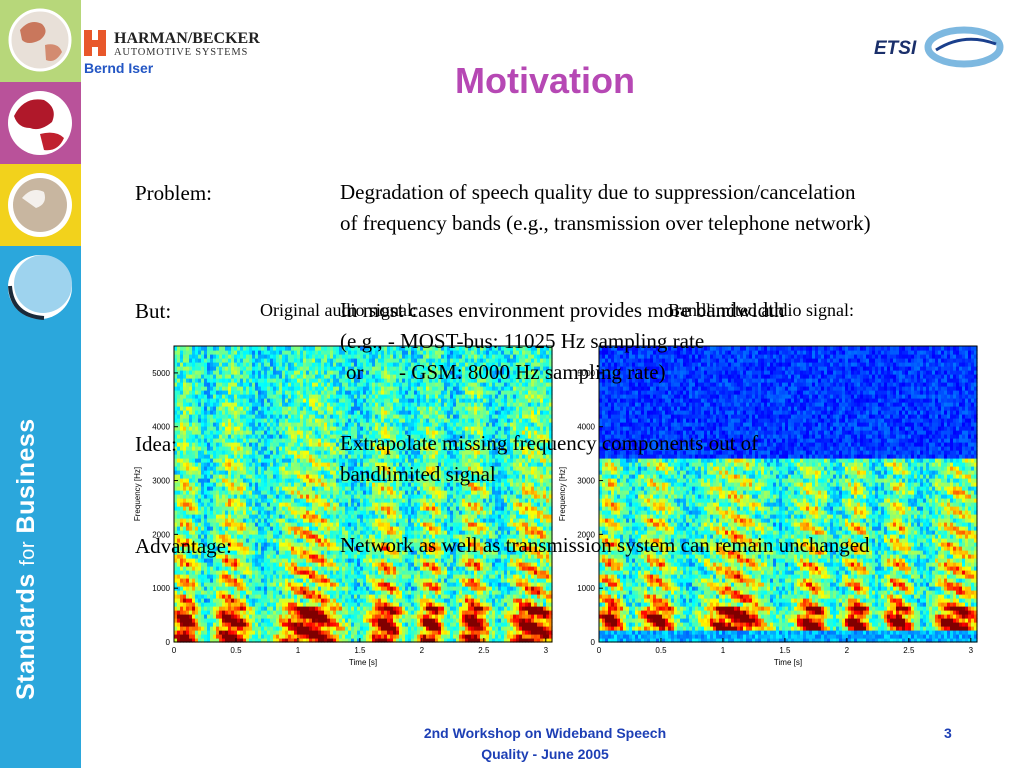 Image resolution: width=1024 pixels, height=768 pixels. What do you see at coordinates (532, 372) in the screenshot?
I see `but-text-line3: - GSM: 8000 Hz sampling rate)` at bounding box center [532, 372].